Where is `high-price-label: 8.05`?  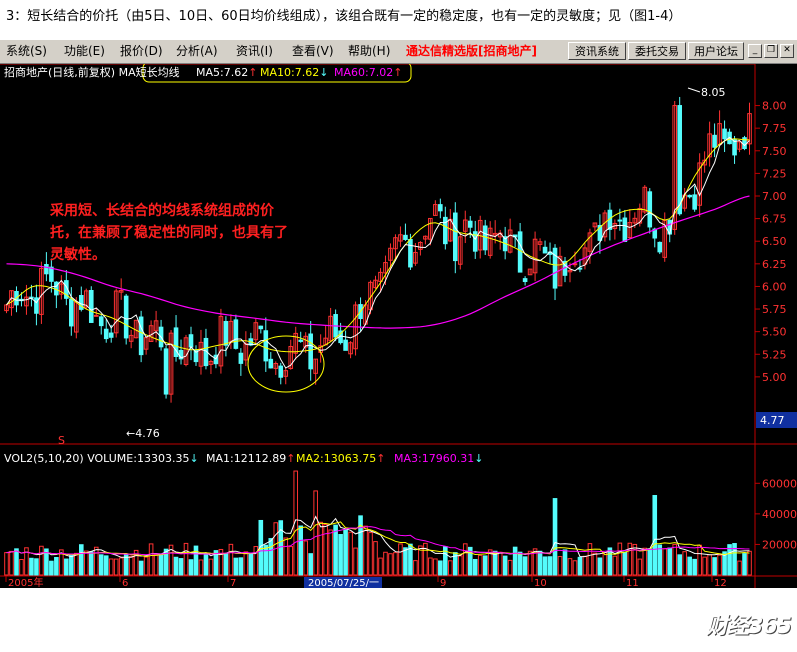 high-price-label: 8.05 is located at coordinates (713, 92).